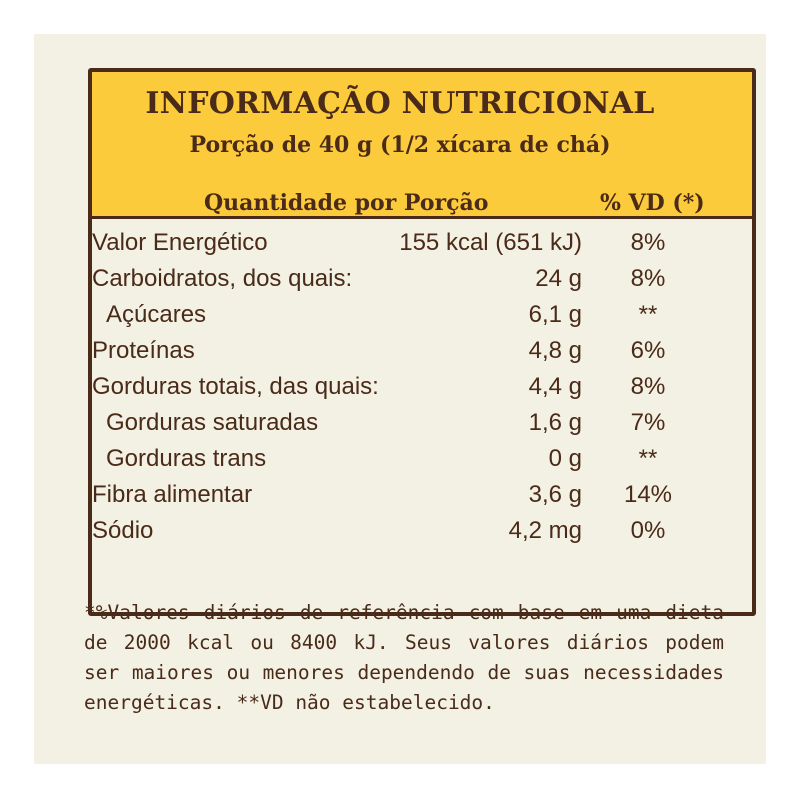 The image size is (800, 800). I want to click on nutrient-quantity: 4,2 mg, so click(545, 530).